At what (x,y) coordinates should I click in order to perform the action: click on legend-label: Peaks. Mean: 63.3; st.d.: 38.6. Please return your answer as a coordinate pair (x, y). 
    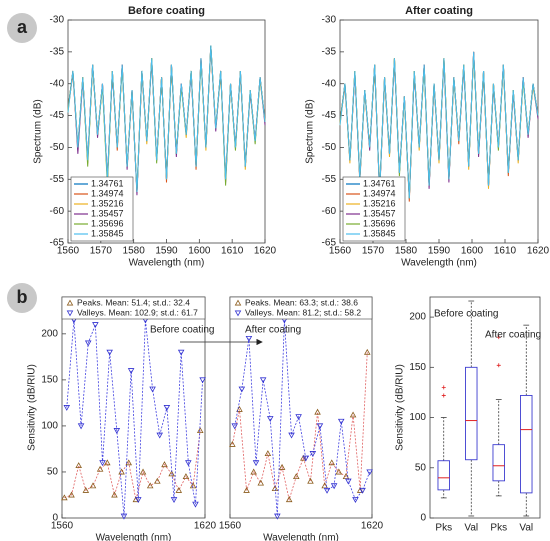
    Looking at the image, I should click on (301, 302).